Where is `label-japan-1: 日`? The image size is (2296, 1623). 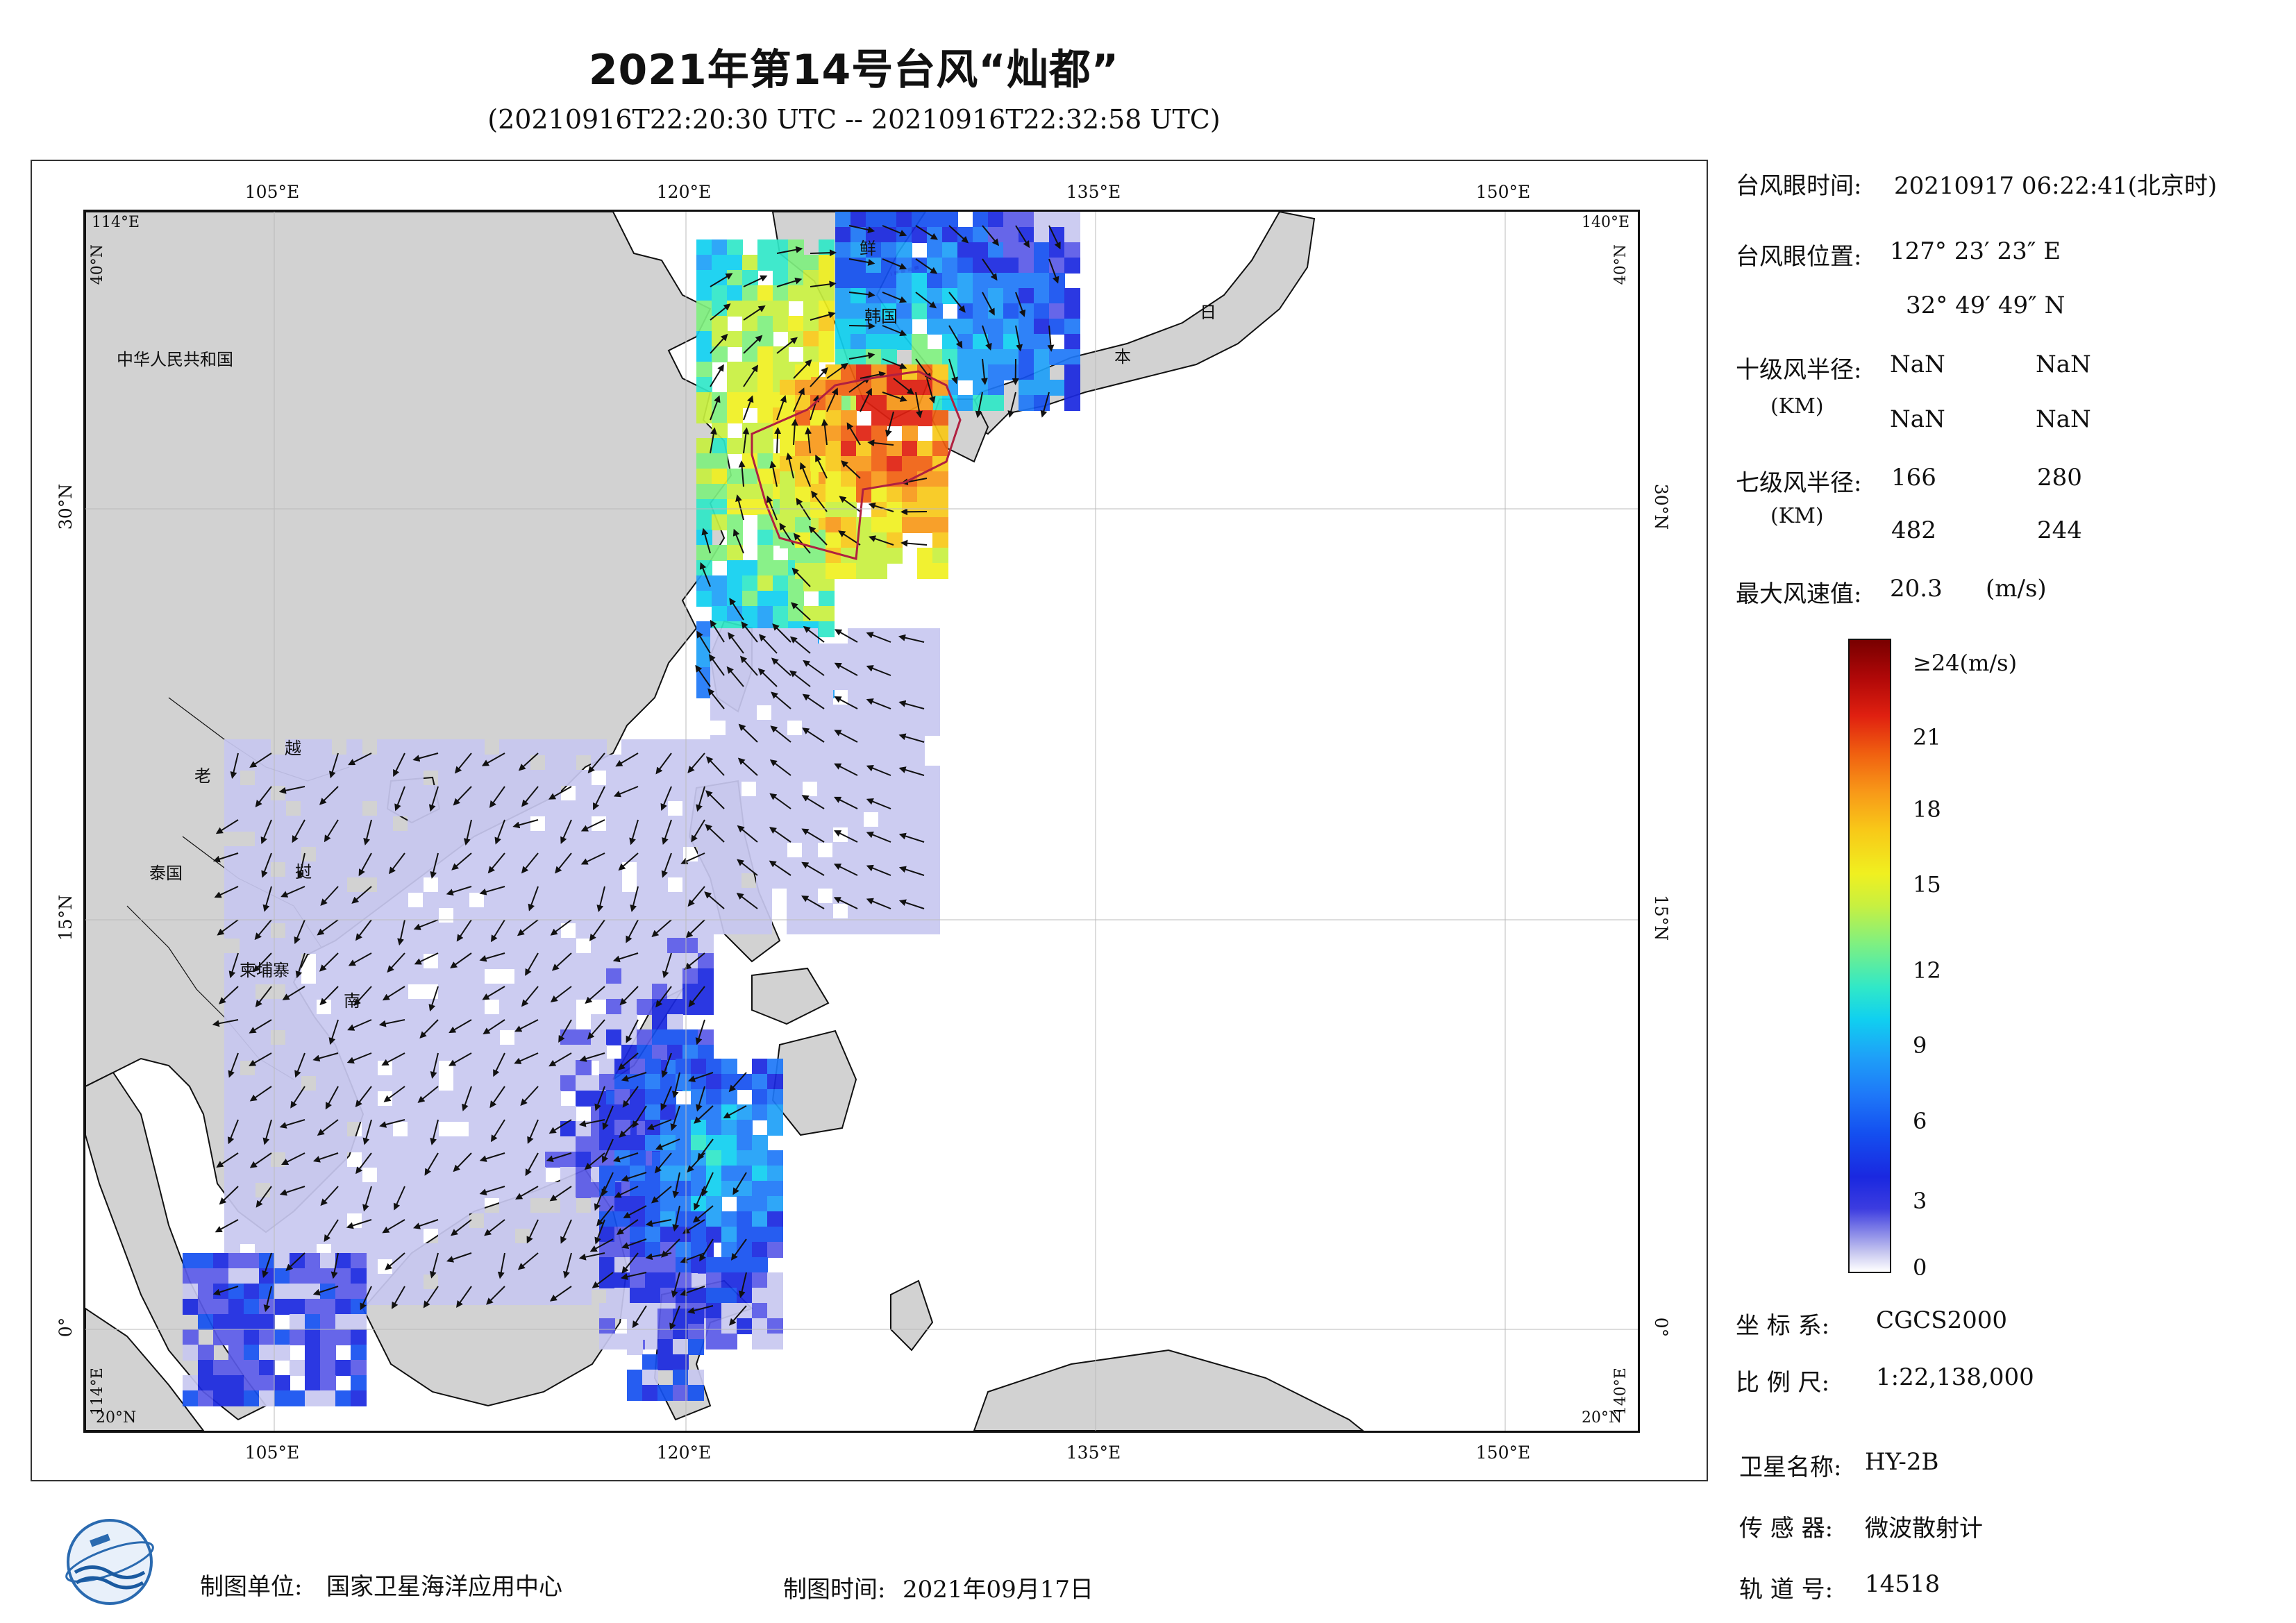
label-japan-1: 日 is located at coordinates (1208, 312).